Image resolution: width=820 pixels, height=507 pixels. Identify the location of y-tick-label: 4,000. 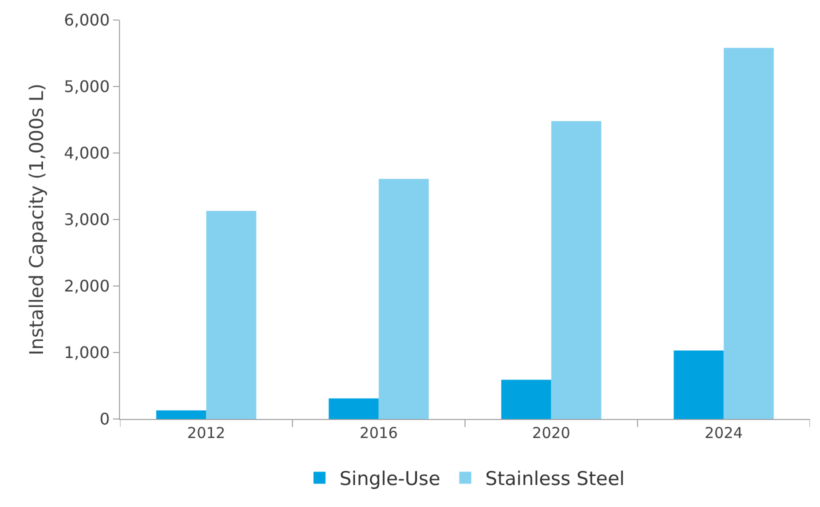
(87, 153).